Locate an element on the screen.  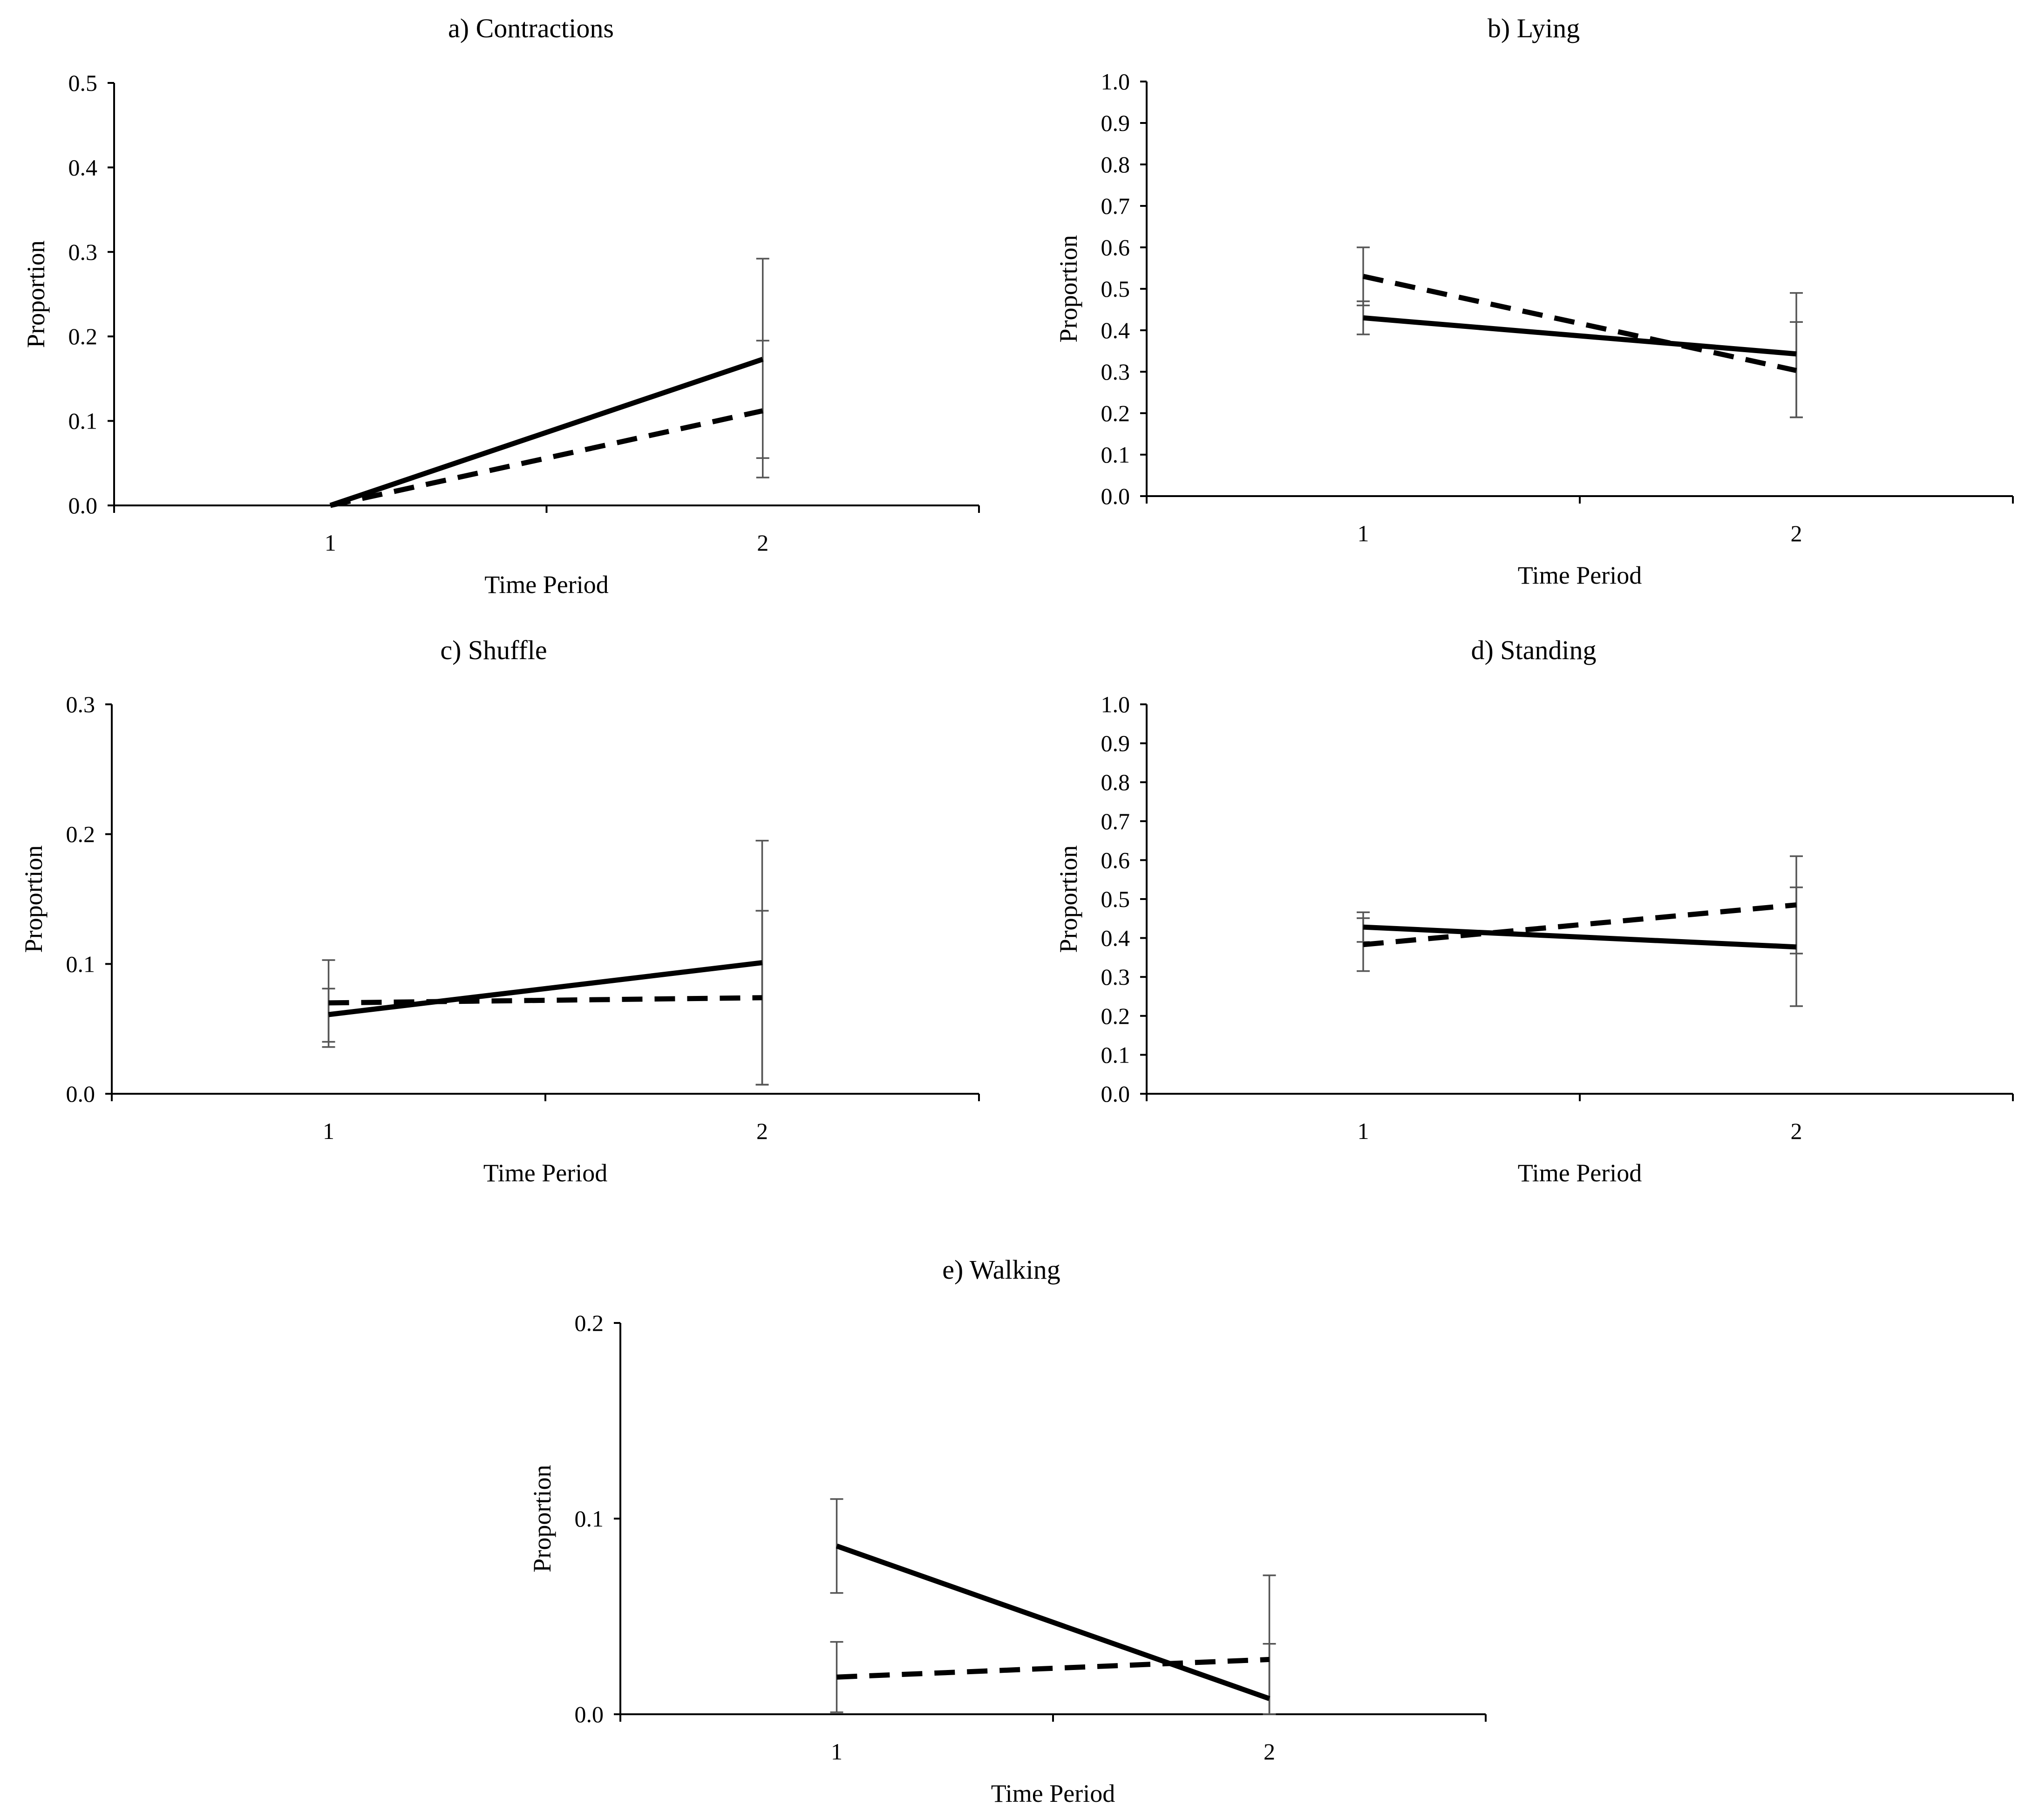
panel-title: b) Lying is located at coordinates (1534, 28).